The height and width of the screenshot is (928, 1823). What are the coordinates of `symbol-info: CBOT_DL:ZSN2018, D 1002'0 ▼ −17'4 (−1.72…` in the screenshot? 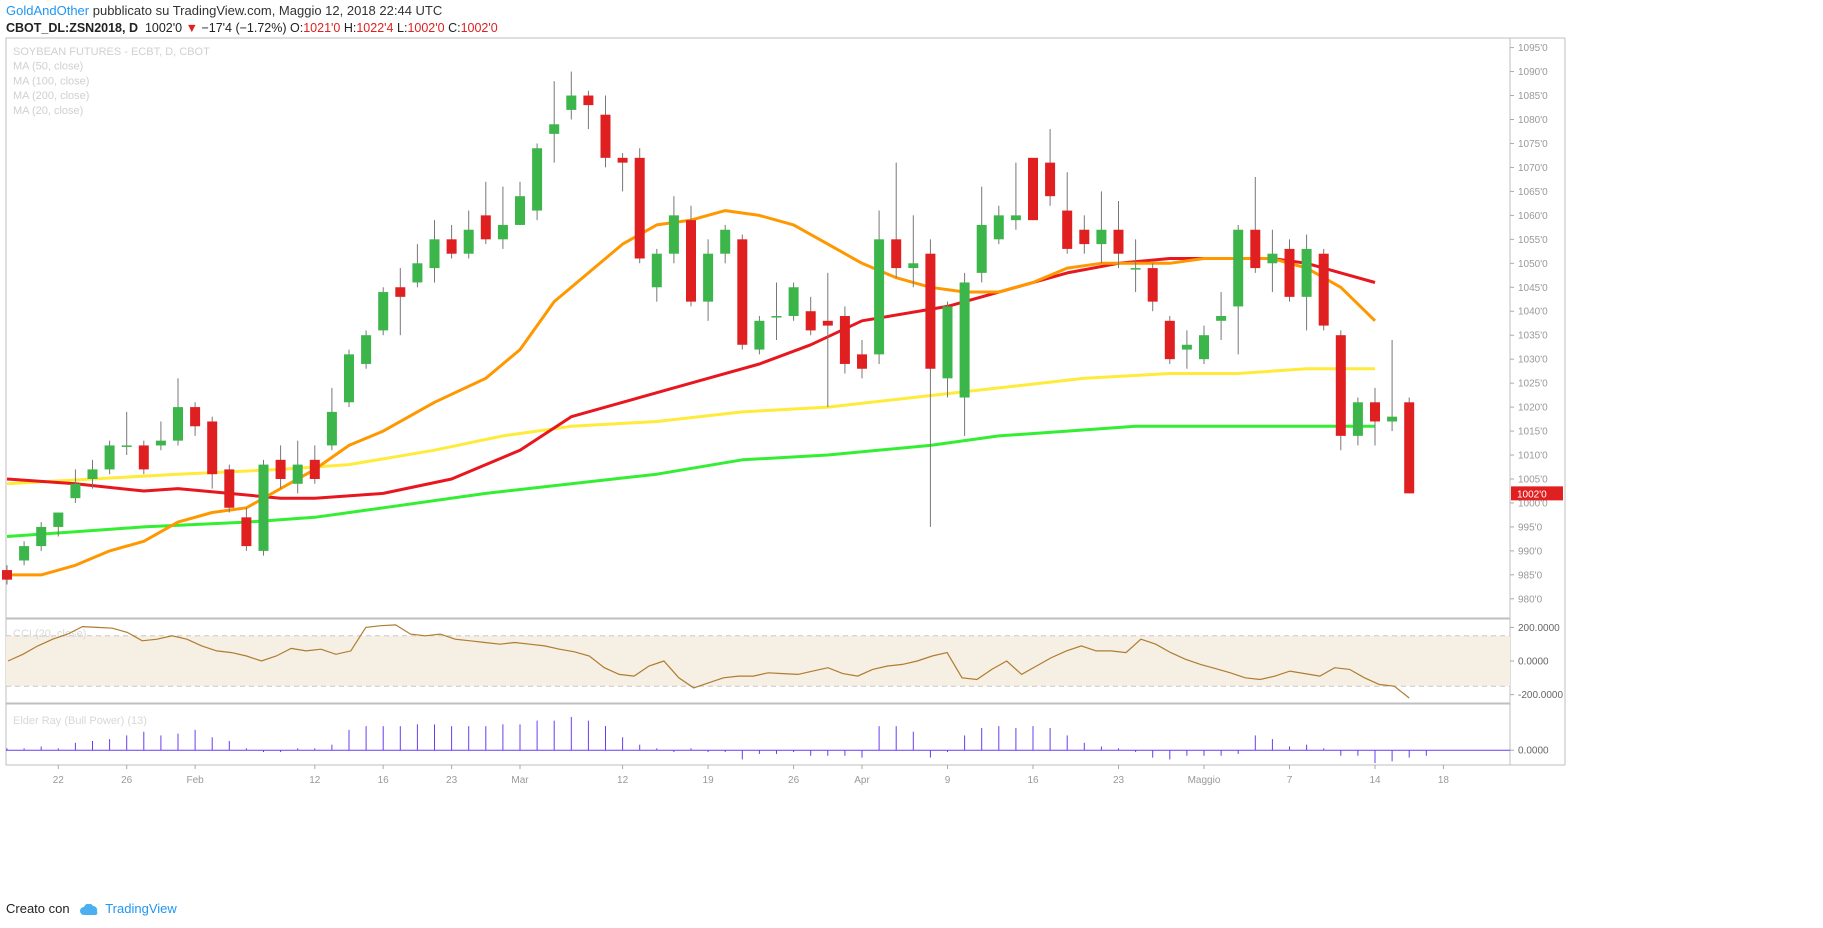 It's located at (252, 28).